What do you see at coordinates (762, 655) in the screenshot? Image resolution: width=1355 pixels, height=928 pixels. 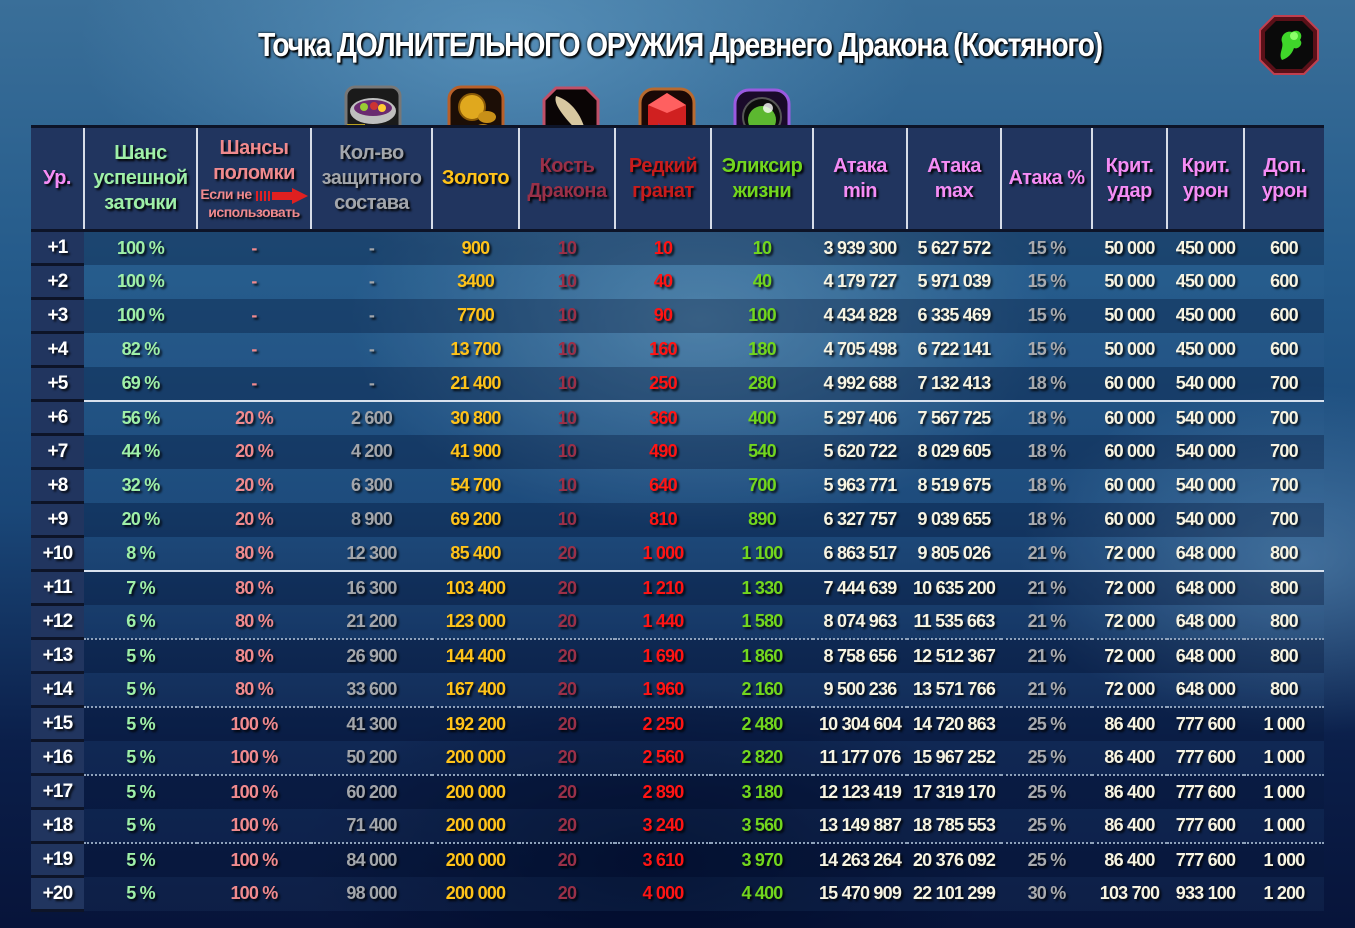 I see `elixir-cell: 1 860` at bounding box center [762, 655].